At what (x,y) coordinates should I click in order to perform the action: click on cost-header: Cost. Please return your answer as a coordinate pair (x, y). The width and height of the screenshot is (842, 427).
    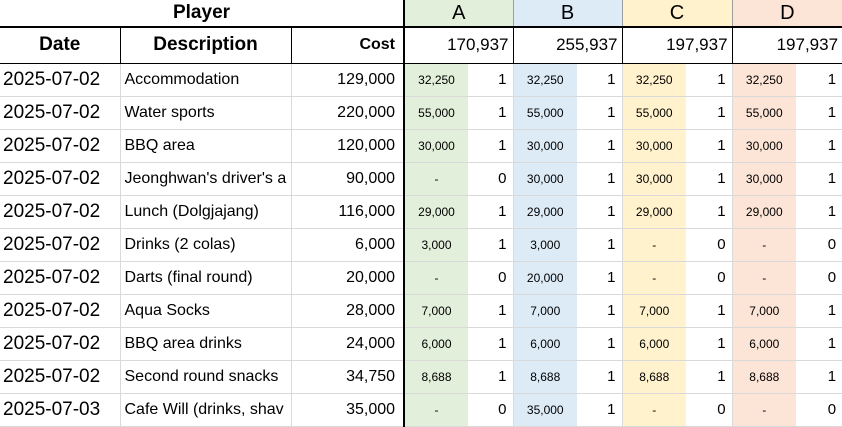
    Looking at the image, I should click on (348, 45).